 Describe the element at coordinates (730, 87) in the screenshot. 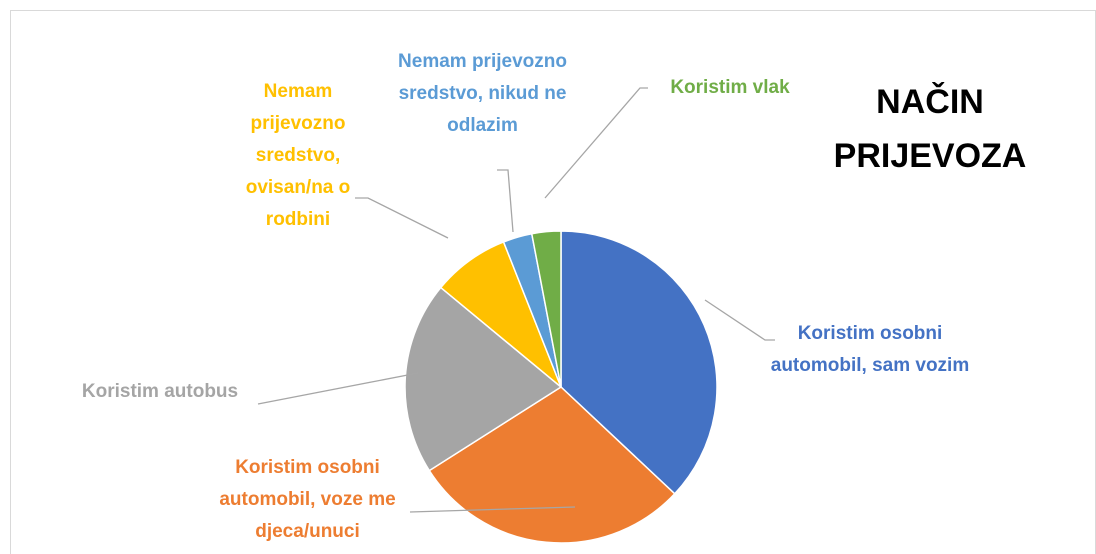

I see `slice-label: Koristim vlak` at that location.